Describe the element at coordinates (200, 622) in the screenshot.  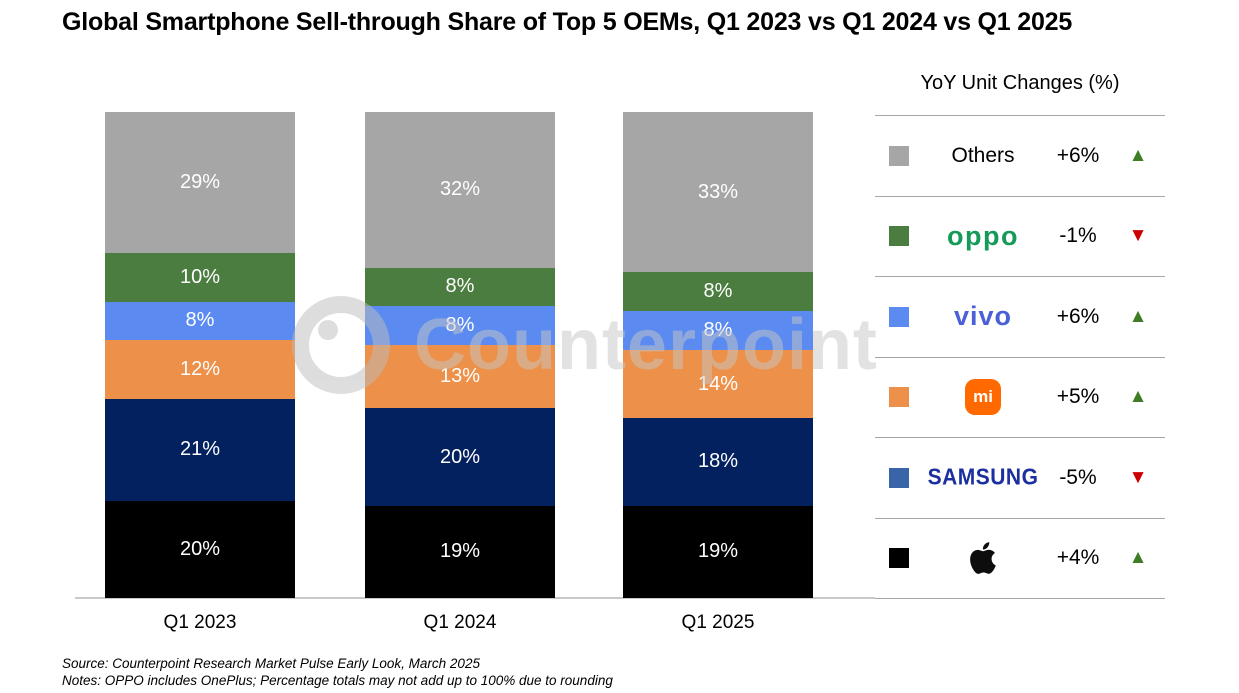
I see `x-axis-label-q1-2023: Q1 2023` at that location.